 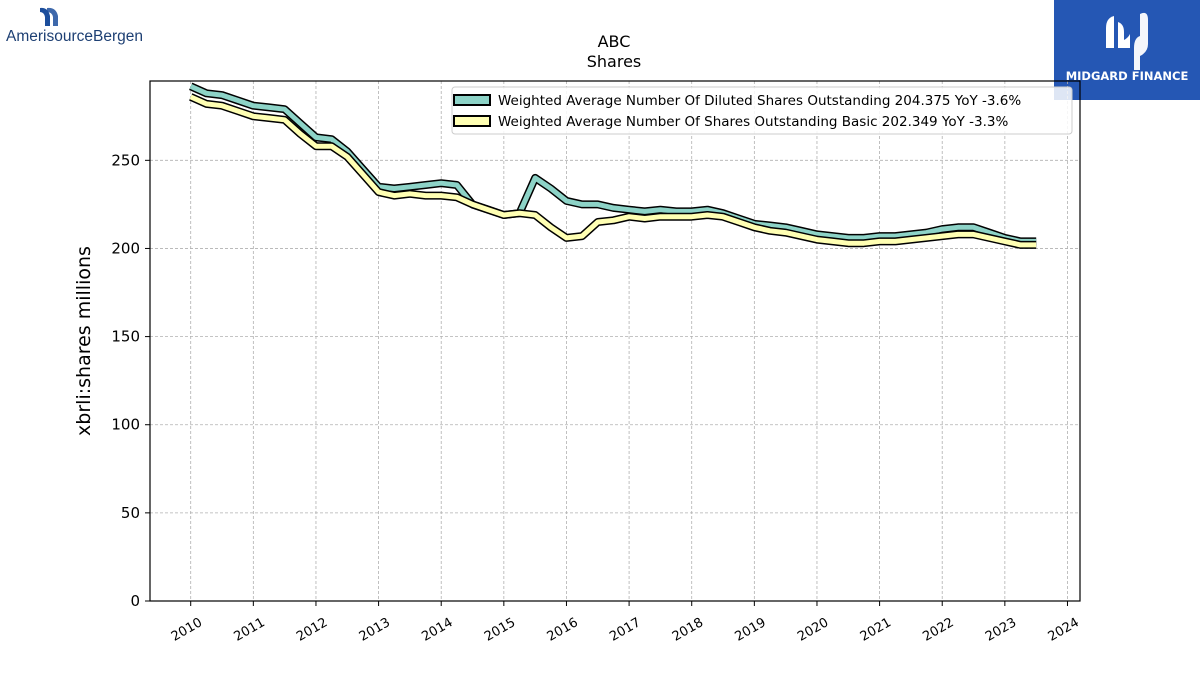 I want to click on x-tick-label: 2013, so click(x=375, y=630).